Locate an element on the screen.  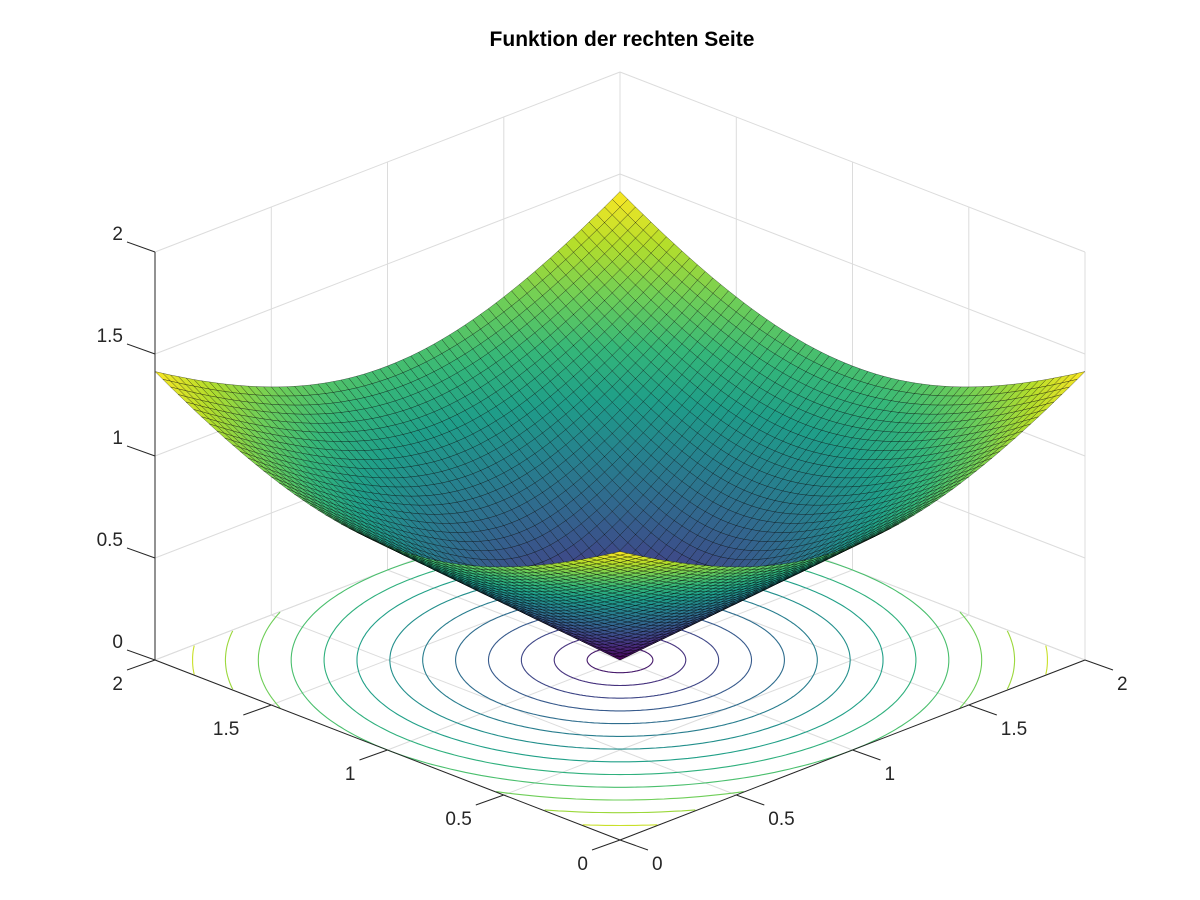
surface-cell is located at coordinates (620, 553).